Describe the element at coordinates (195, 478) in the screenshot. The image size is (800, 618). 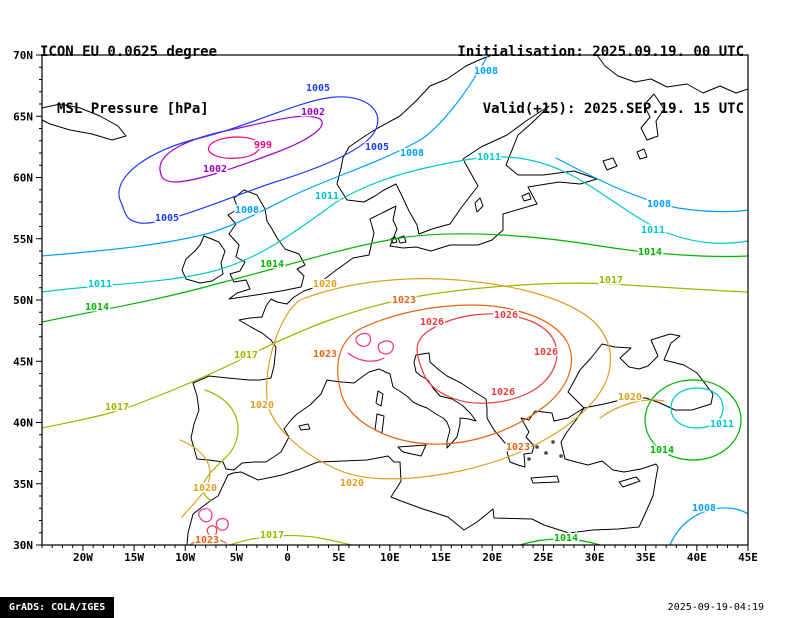
I see `isobar-1020-morocco` at that location.